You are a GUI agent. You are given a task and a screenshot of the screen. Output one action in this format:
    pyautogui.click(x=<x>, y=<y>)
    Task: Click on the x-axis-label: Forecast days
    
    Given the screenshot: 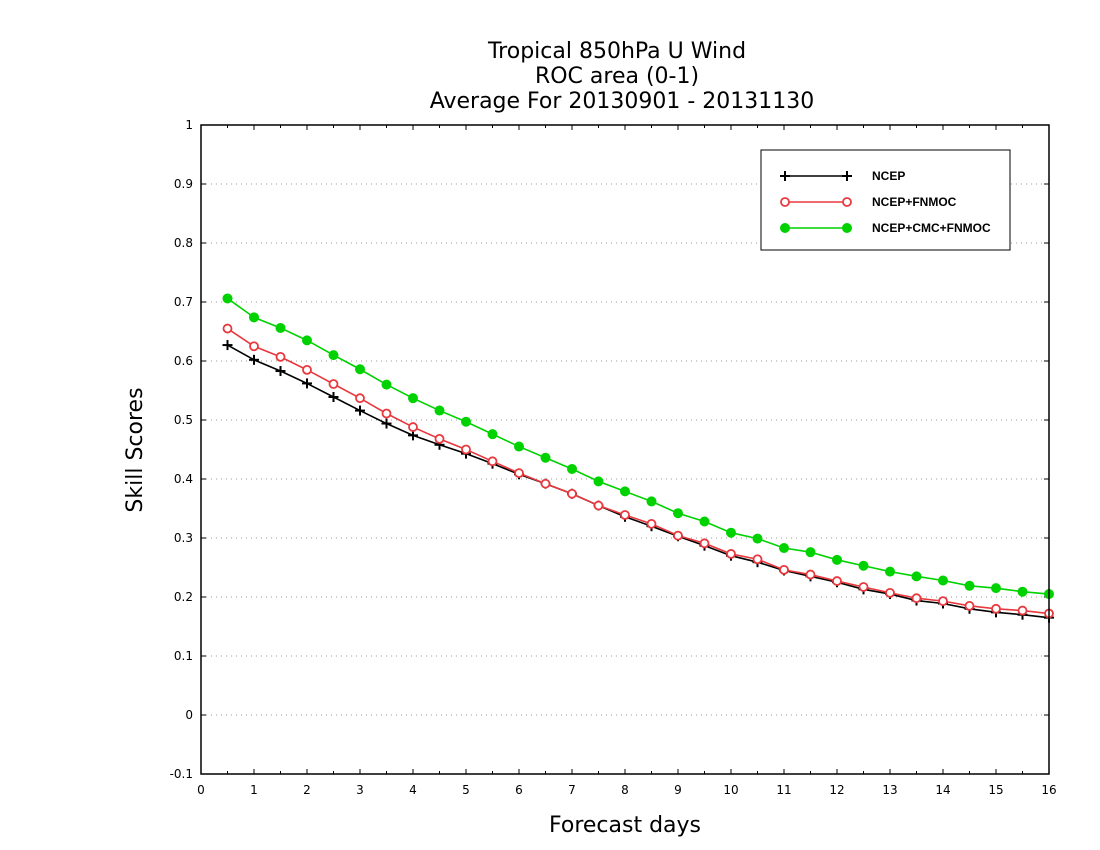 What is the action you would take?
    pyautogui.click(x=625, y=825)
    